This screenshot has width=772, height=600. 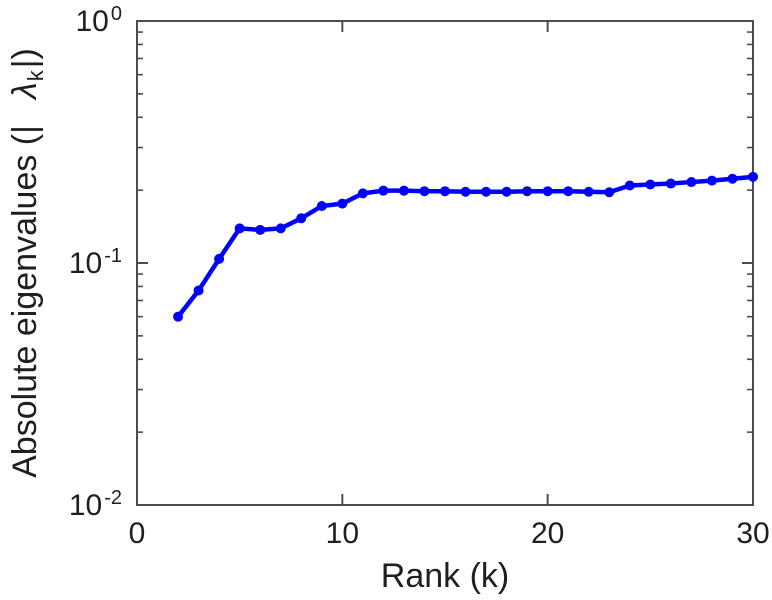 I want to click on x-axis-title: Rank (k), so click(x=445, y=576).